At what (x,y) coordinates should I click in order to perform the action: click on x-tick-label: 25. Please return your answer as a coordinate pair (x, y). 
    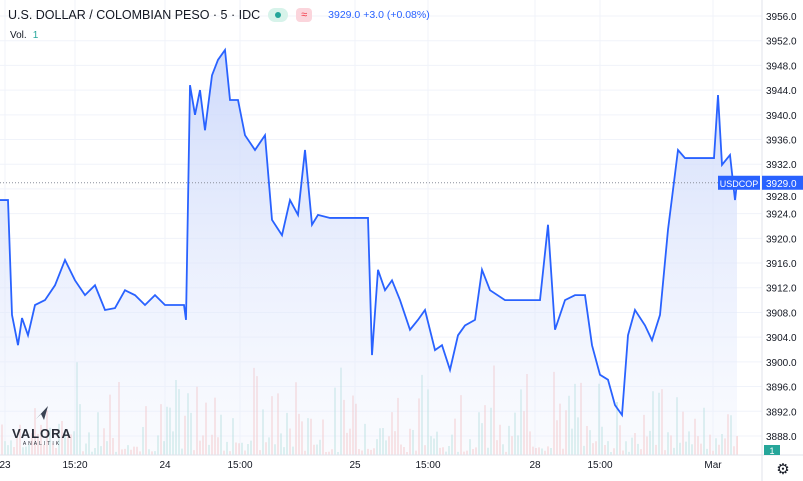
    Looking at the image, I should click on (355, 465).